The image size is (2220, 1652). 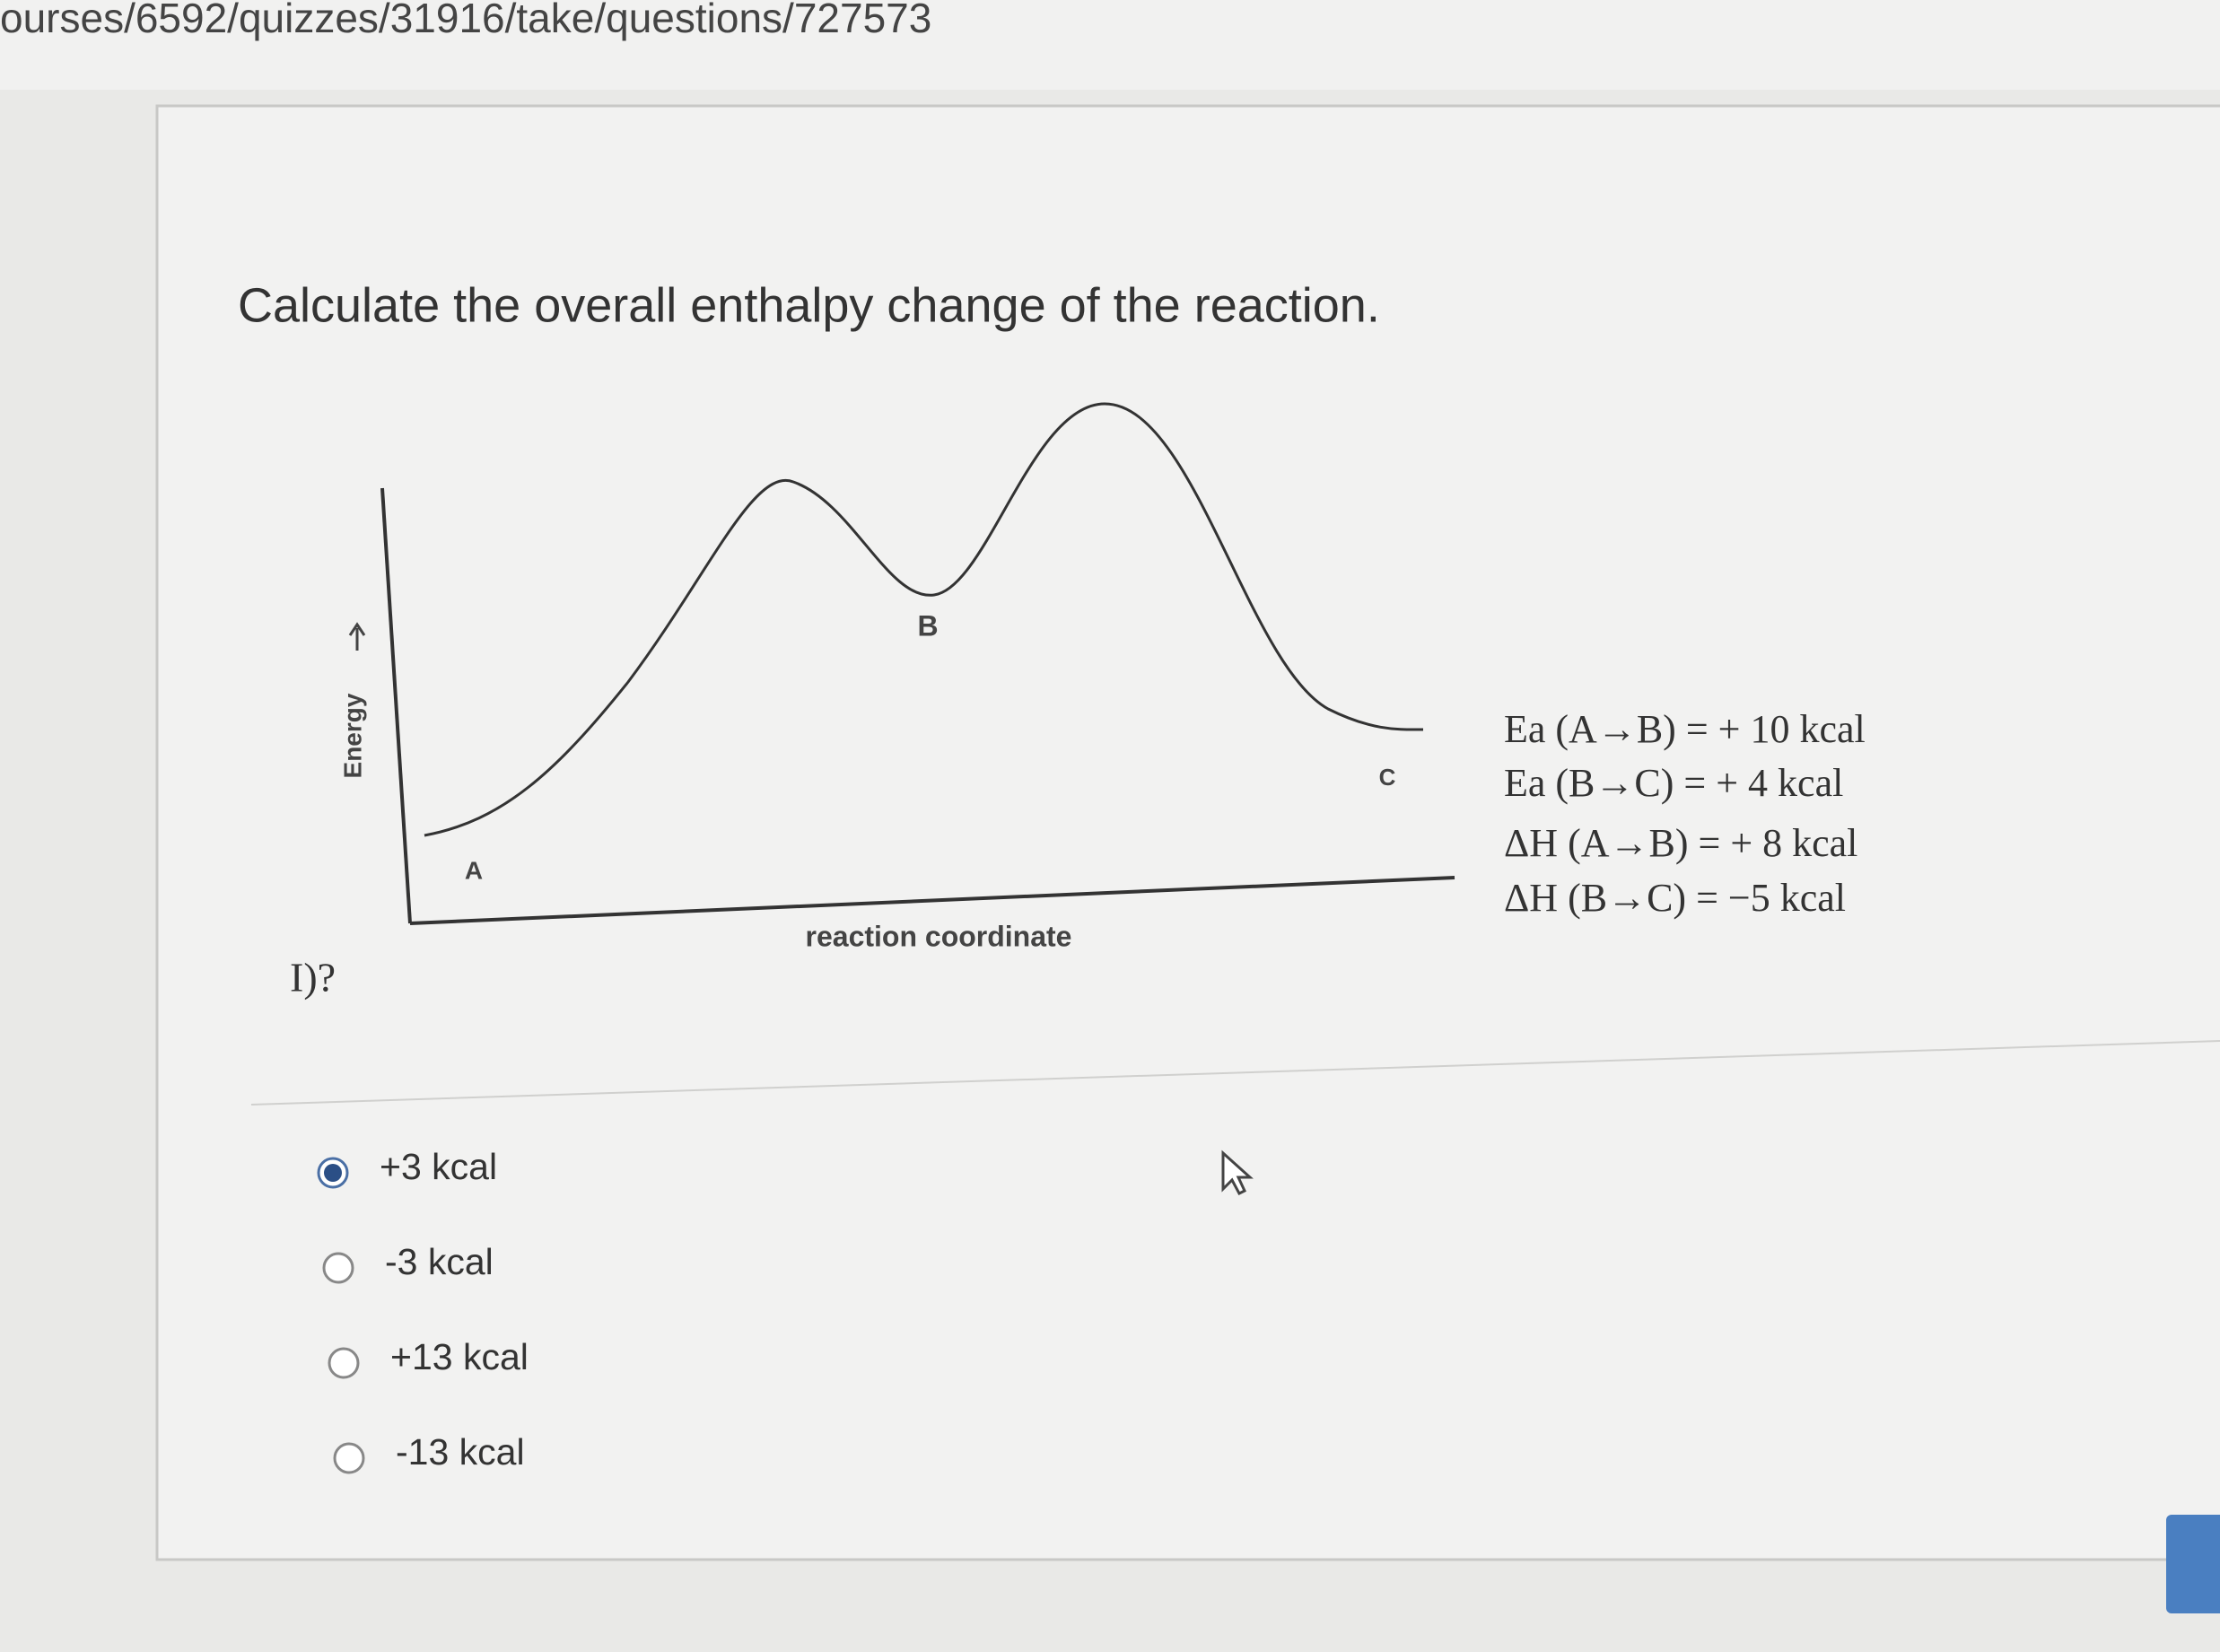 What do you see at coordinates (932, 900) in the screenshot?
I see `x-axis` at bounding box center [932, 900].